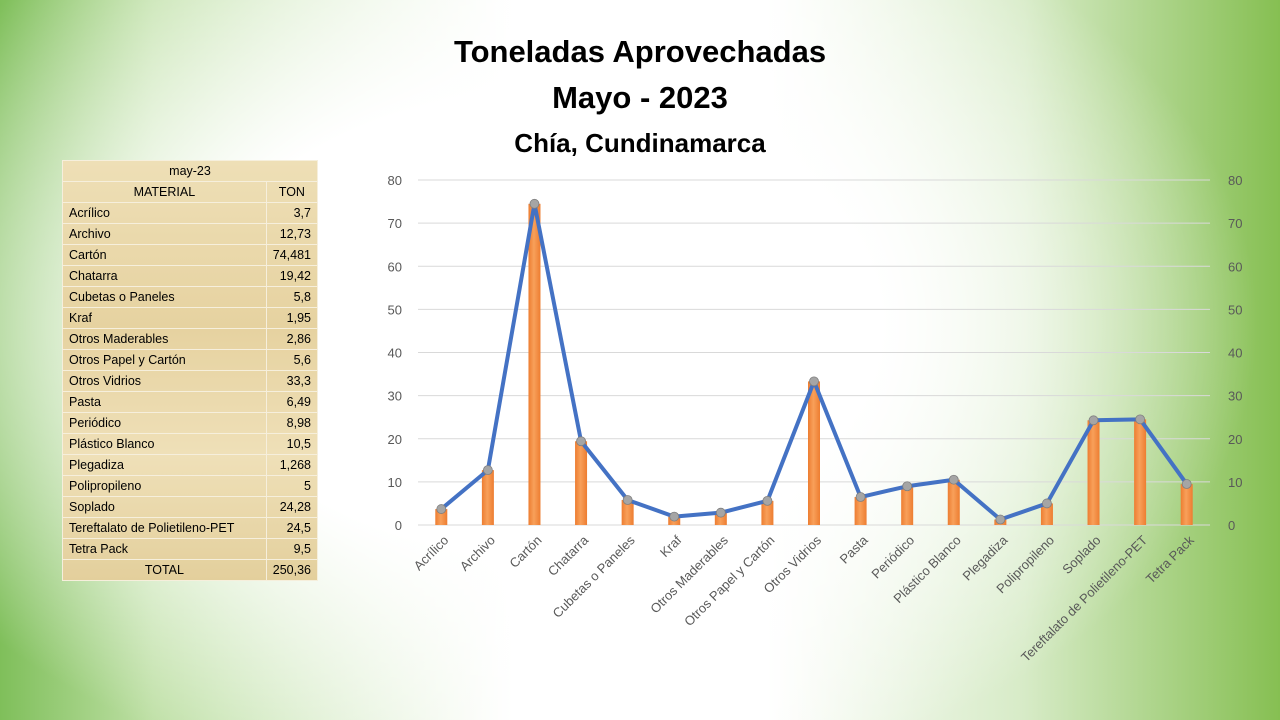 Image resolution: width=1280 pixels, height=720 pixels. Describe the element at coordinates (292, 255) in the screenshot. I see `table-cell-ton: 74,481` at that location.